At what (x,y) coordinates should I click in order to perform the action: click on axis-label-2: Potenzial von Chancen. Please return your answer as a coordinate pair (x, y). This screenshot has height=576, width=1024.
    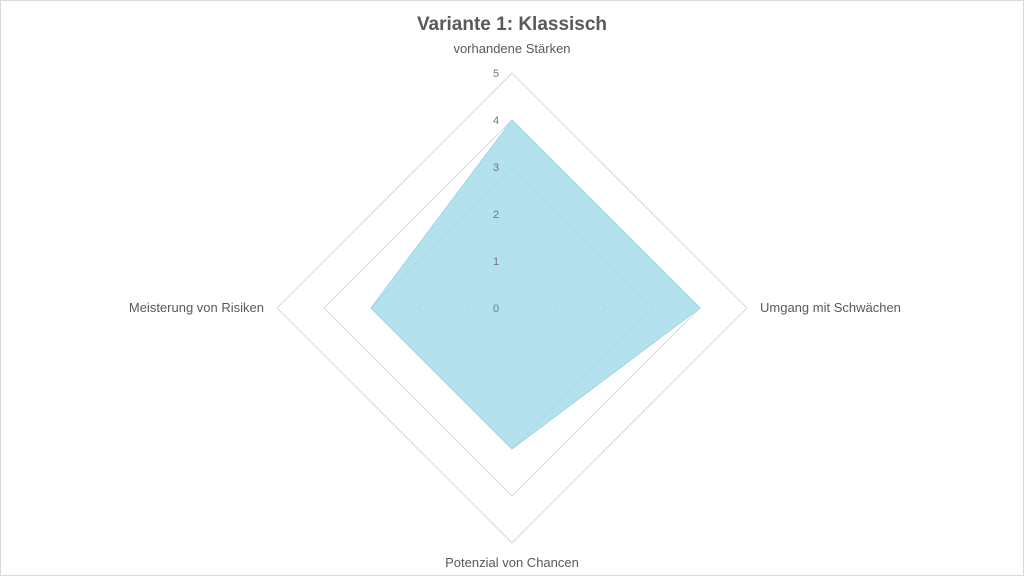
    Looking at the image, I should click on (512, 562).